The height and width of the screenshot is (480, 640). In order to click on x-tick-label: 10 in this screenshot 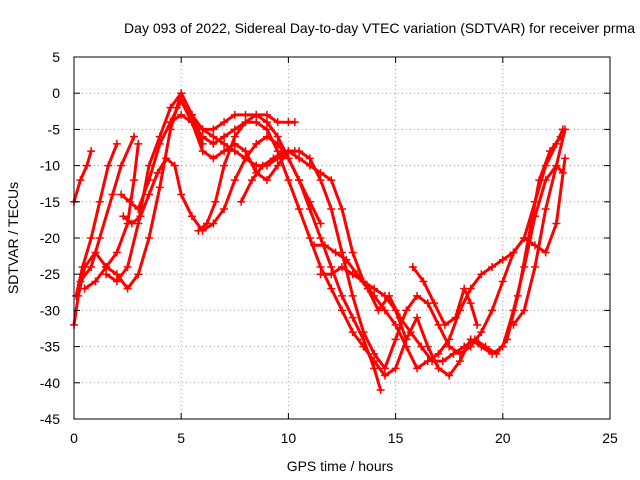, I will do `click(289, 438)`.